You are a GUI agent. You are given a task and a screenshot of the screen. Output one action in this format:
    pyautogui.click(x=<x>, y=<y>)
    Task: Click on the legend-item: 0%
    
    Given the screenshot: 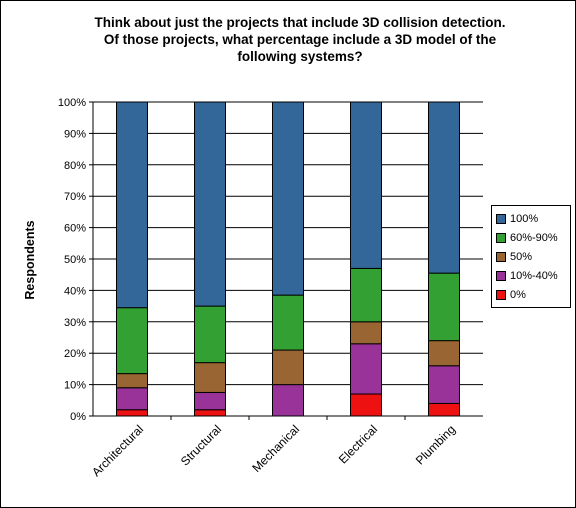 What is the action you would take?
    pyautogui.click(x=531, y=294)
    